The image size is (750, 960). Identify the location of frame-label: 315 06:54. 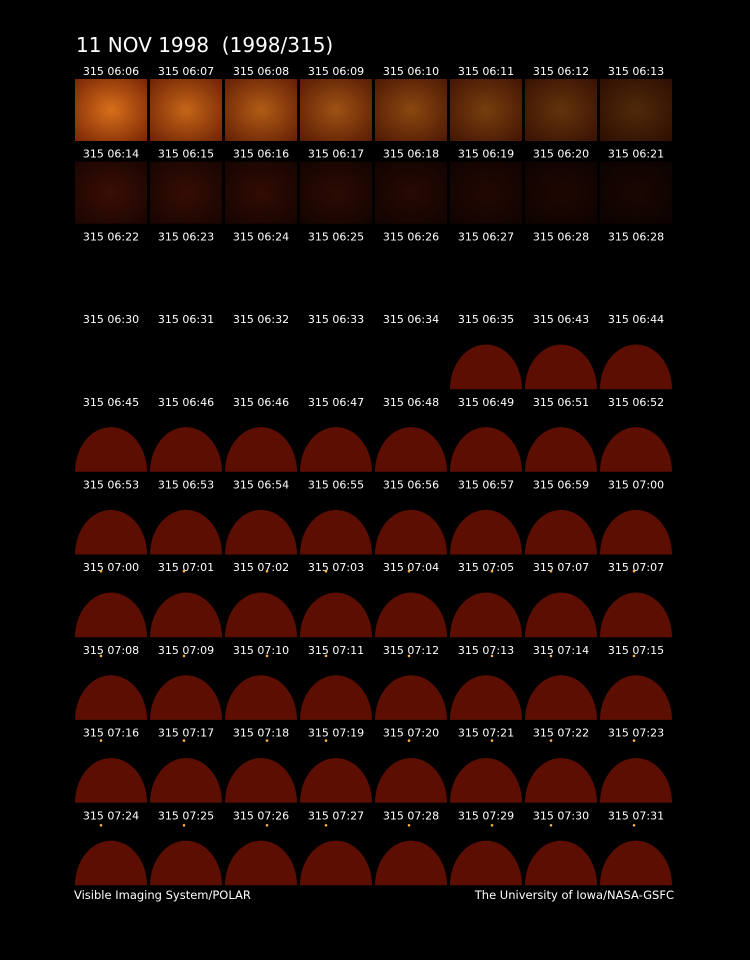
(261, 485).